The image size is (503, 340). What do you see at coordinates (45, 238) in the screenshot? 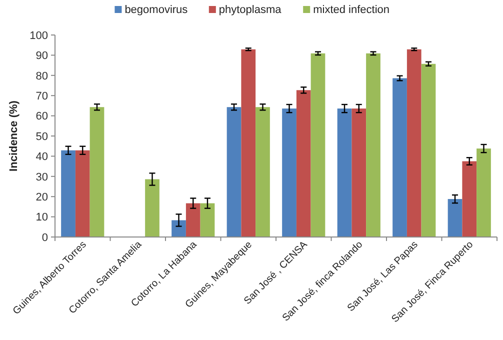
I see `y-tick-label: 0` at bounding box center [45, 238].